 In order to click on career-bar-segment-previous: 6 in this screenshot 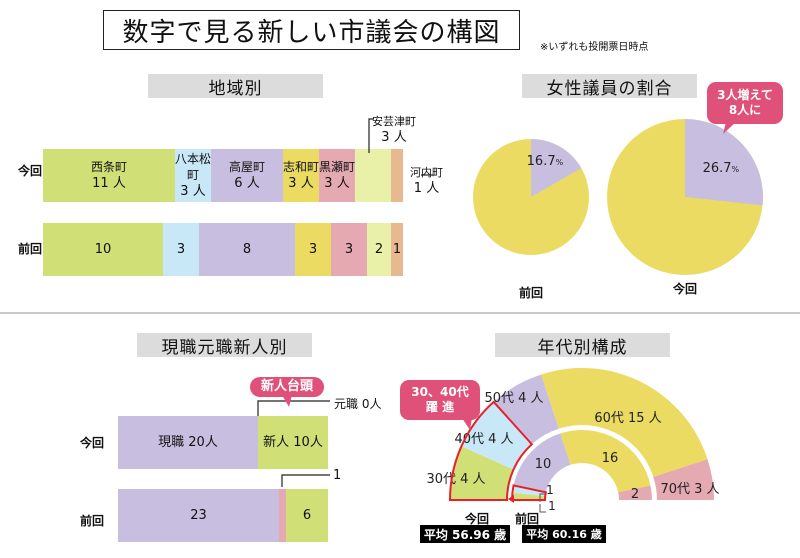, I will do `click(307, 515)`.